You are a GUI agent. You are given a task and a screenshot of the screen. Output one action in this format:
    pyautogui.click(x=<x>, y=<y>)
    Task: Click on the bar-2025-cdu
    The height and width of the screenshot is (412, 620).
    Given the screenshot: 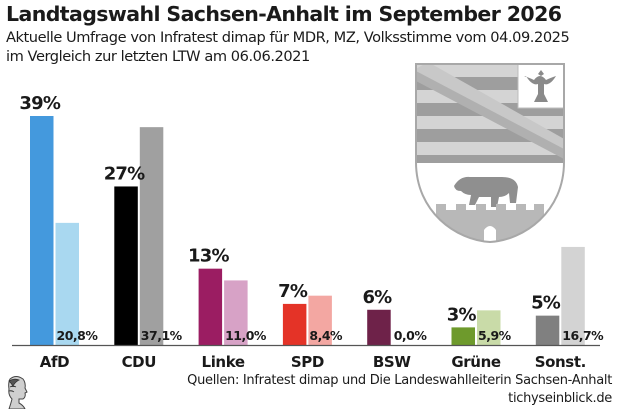 What is the action you would take?
    pyautogui.click(x=126, y=265)
    